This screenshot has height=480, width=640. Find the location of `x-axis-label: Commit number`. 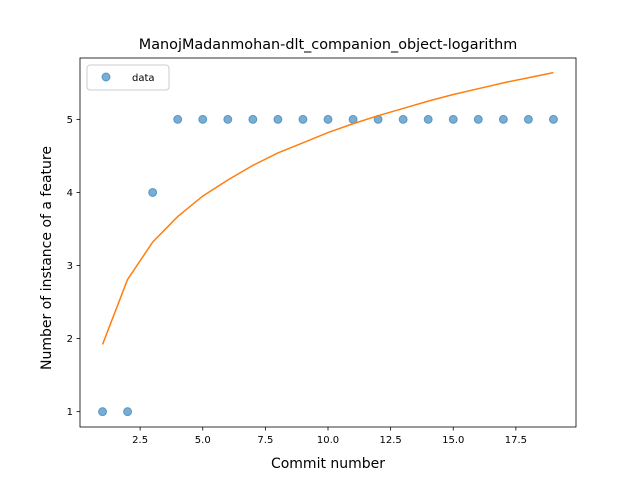

x-axis-label: Commit number is located at coordinates (328, 464).